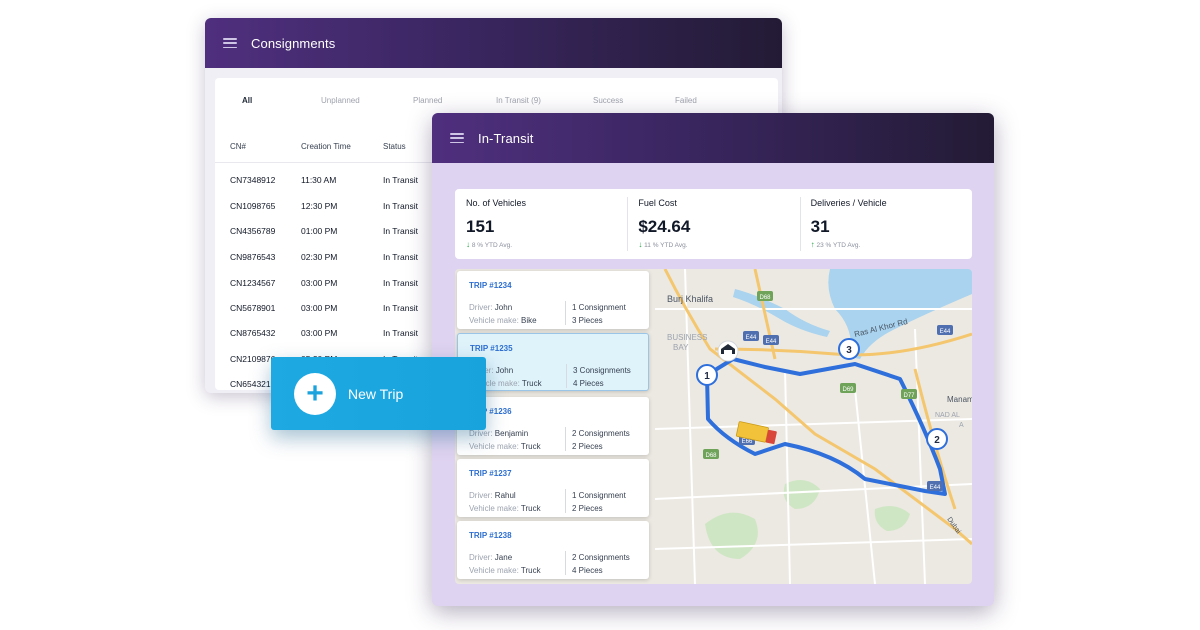  Describe the element at coordinates (253, 180) in the screenshot. I see `cell-cn: CN7348912` at that location.